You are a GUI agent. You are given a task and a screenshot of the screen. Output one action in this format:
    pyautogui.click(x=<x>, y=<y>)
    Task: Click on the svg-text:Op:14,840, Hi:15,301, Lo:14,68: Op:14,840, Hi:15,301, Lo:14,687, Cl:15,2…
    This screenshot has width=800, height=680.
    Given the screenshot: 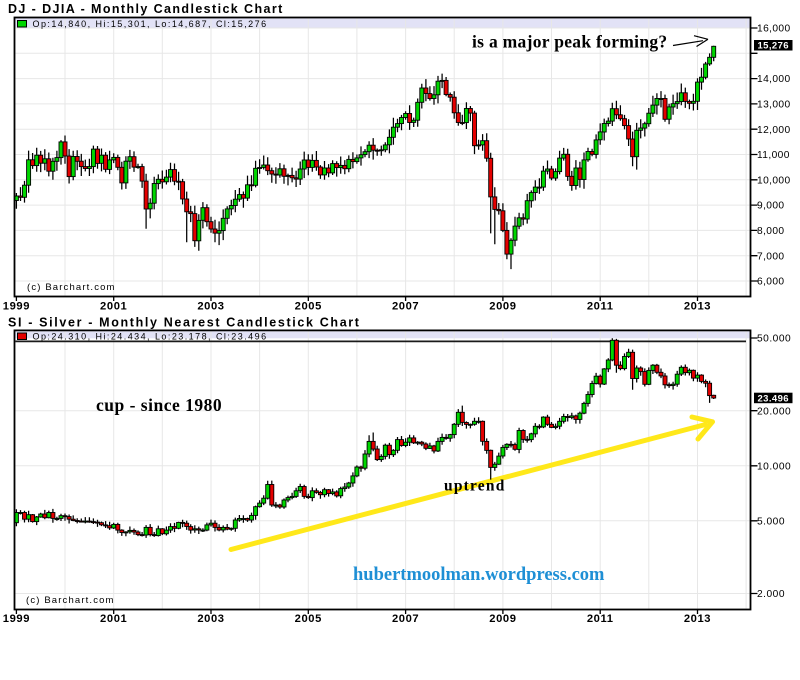 What is the action you would take?
    pyautogui.click(x=150, y=24)
    